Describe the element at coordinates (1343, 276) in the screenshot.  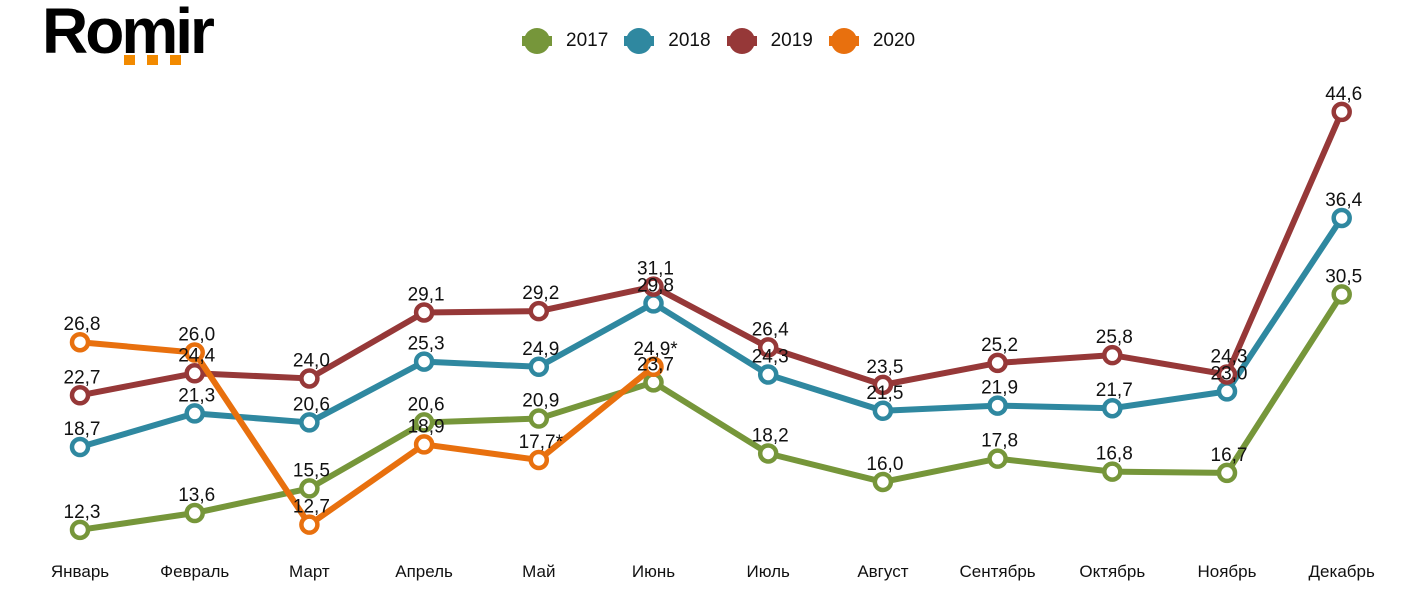
I see `data-label: 30,5` at that location.